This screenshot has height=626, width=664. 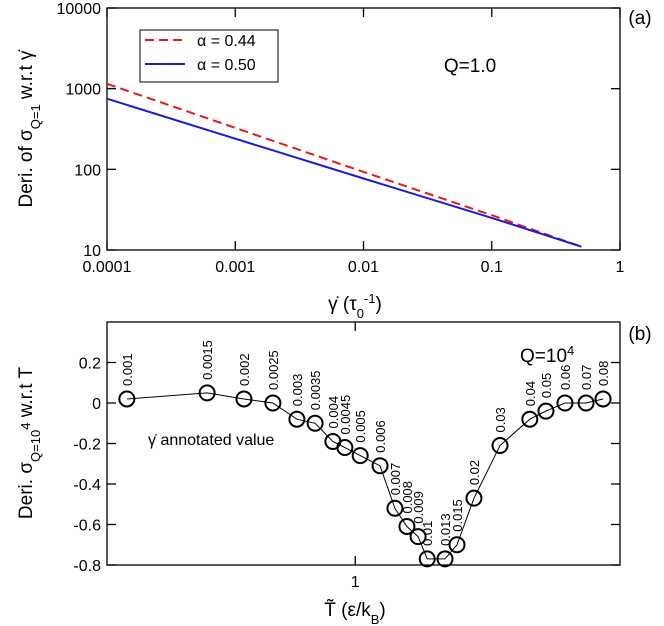 I want to click on x-axis-label: γ̇ (τ0-1), so click(x=355, y=306).